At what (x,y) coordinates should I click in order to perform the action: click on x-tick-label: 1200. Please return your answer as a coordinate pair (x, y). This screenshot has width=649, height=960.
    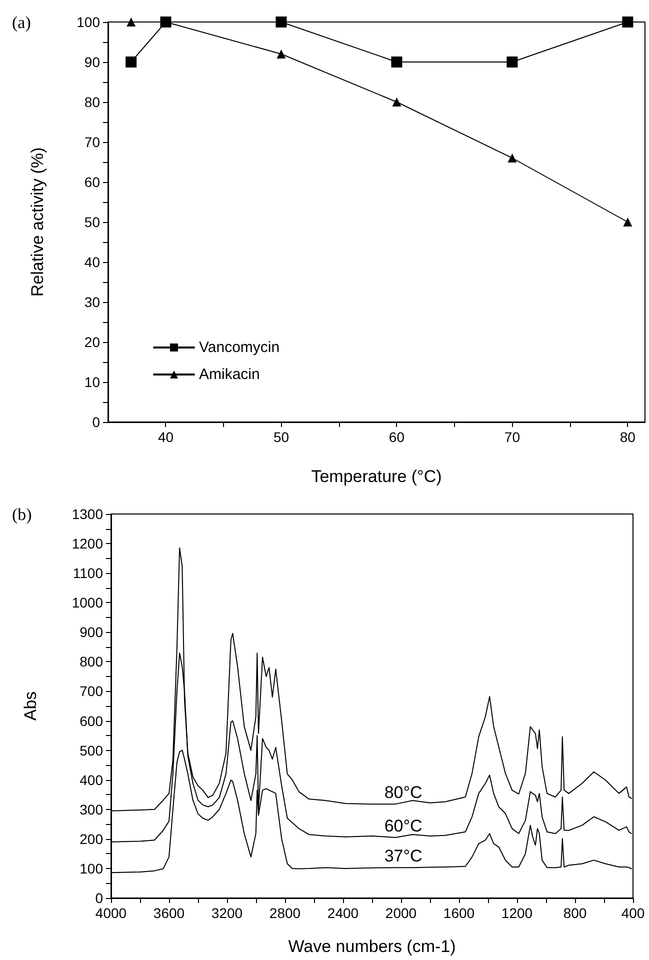
    Looking at the image, I should click on (517, 913).